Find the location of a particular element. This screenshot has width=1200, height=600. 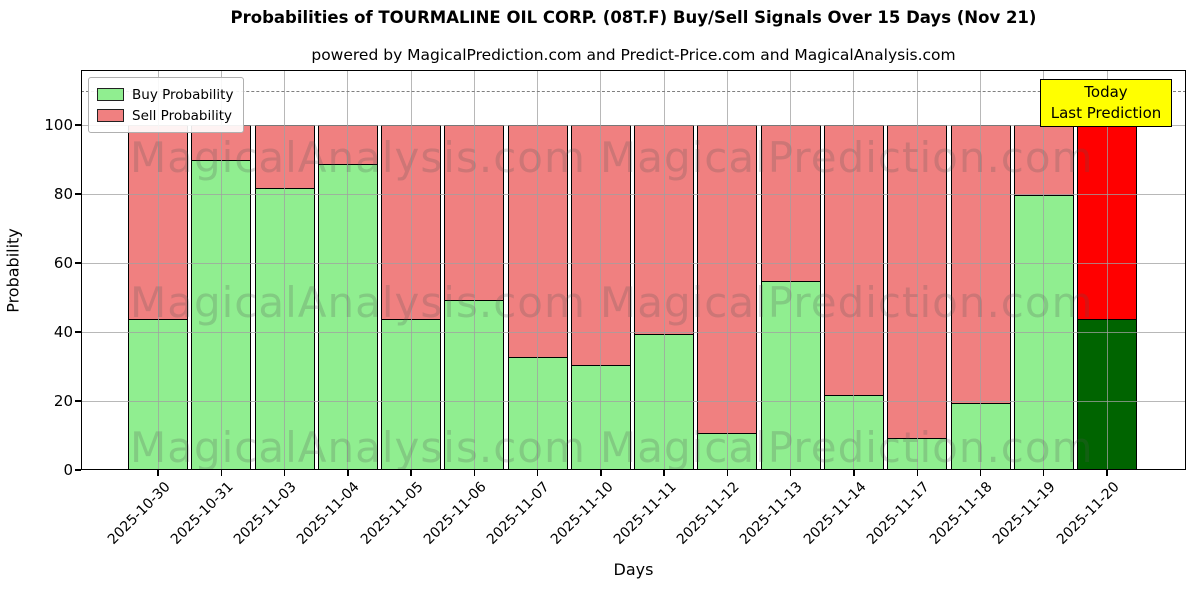

x-tick-label: 2025-11-07 is located at coordinates (518, 513).